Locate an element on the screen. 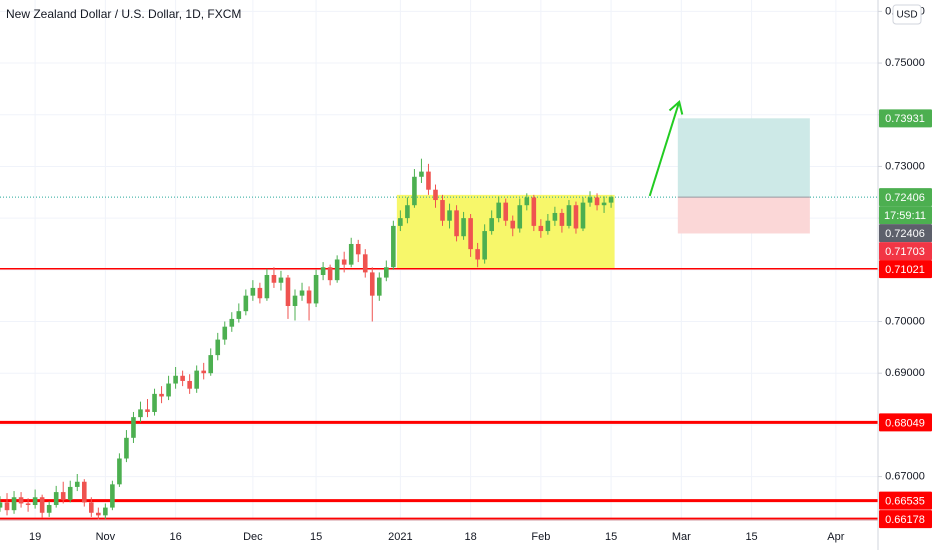 The width and height of the screenshot is (932, 550). position-profit is located at coordinates (743, 158).